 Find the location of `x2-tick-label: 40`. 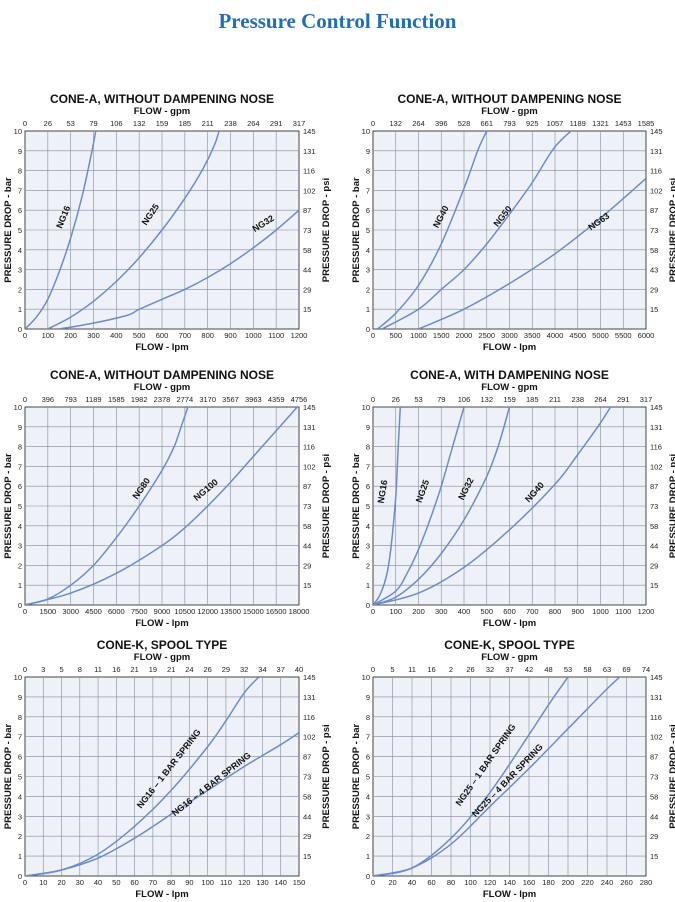

x2-tick-label: 40 is located at coordinates (299, 669).